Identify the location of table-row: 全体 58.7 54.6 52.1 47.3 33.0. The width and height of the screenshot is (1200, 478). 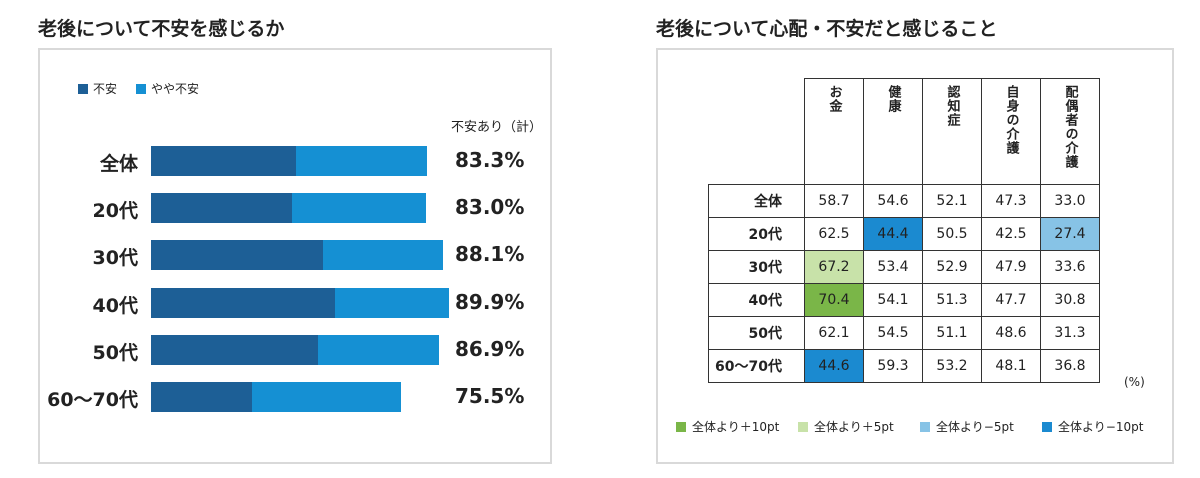
(904, 201).